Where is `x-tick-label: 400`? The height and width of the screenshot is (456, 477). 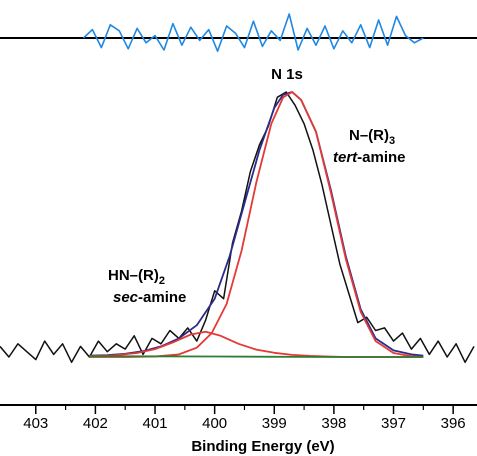
x-tick-label: 400 is located at coordinates (214, 423).